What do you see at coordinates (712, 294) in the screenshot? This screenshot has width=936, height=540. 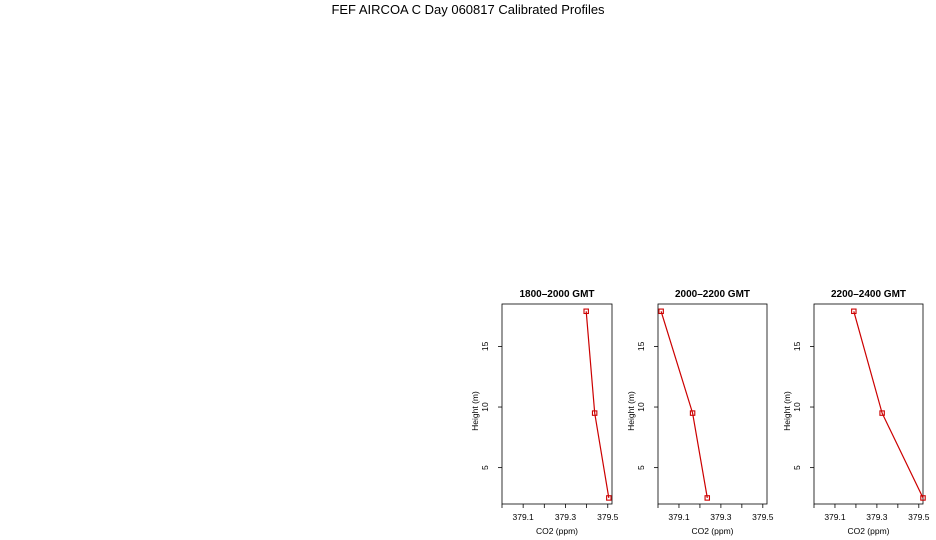 I see `panel-title: 2000–2200 GMT` at bounding box center [712, 294].